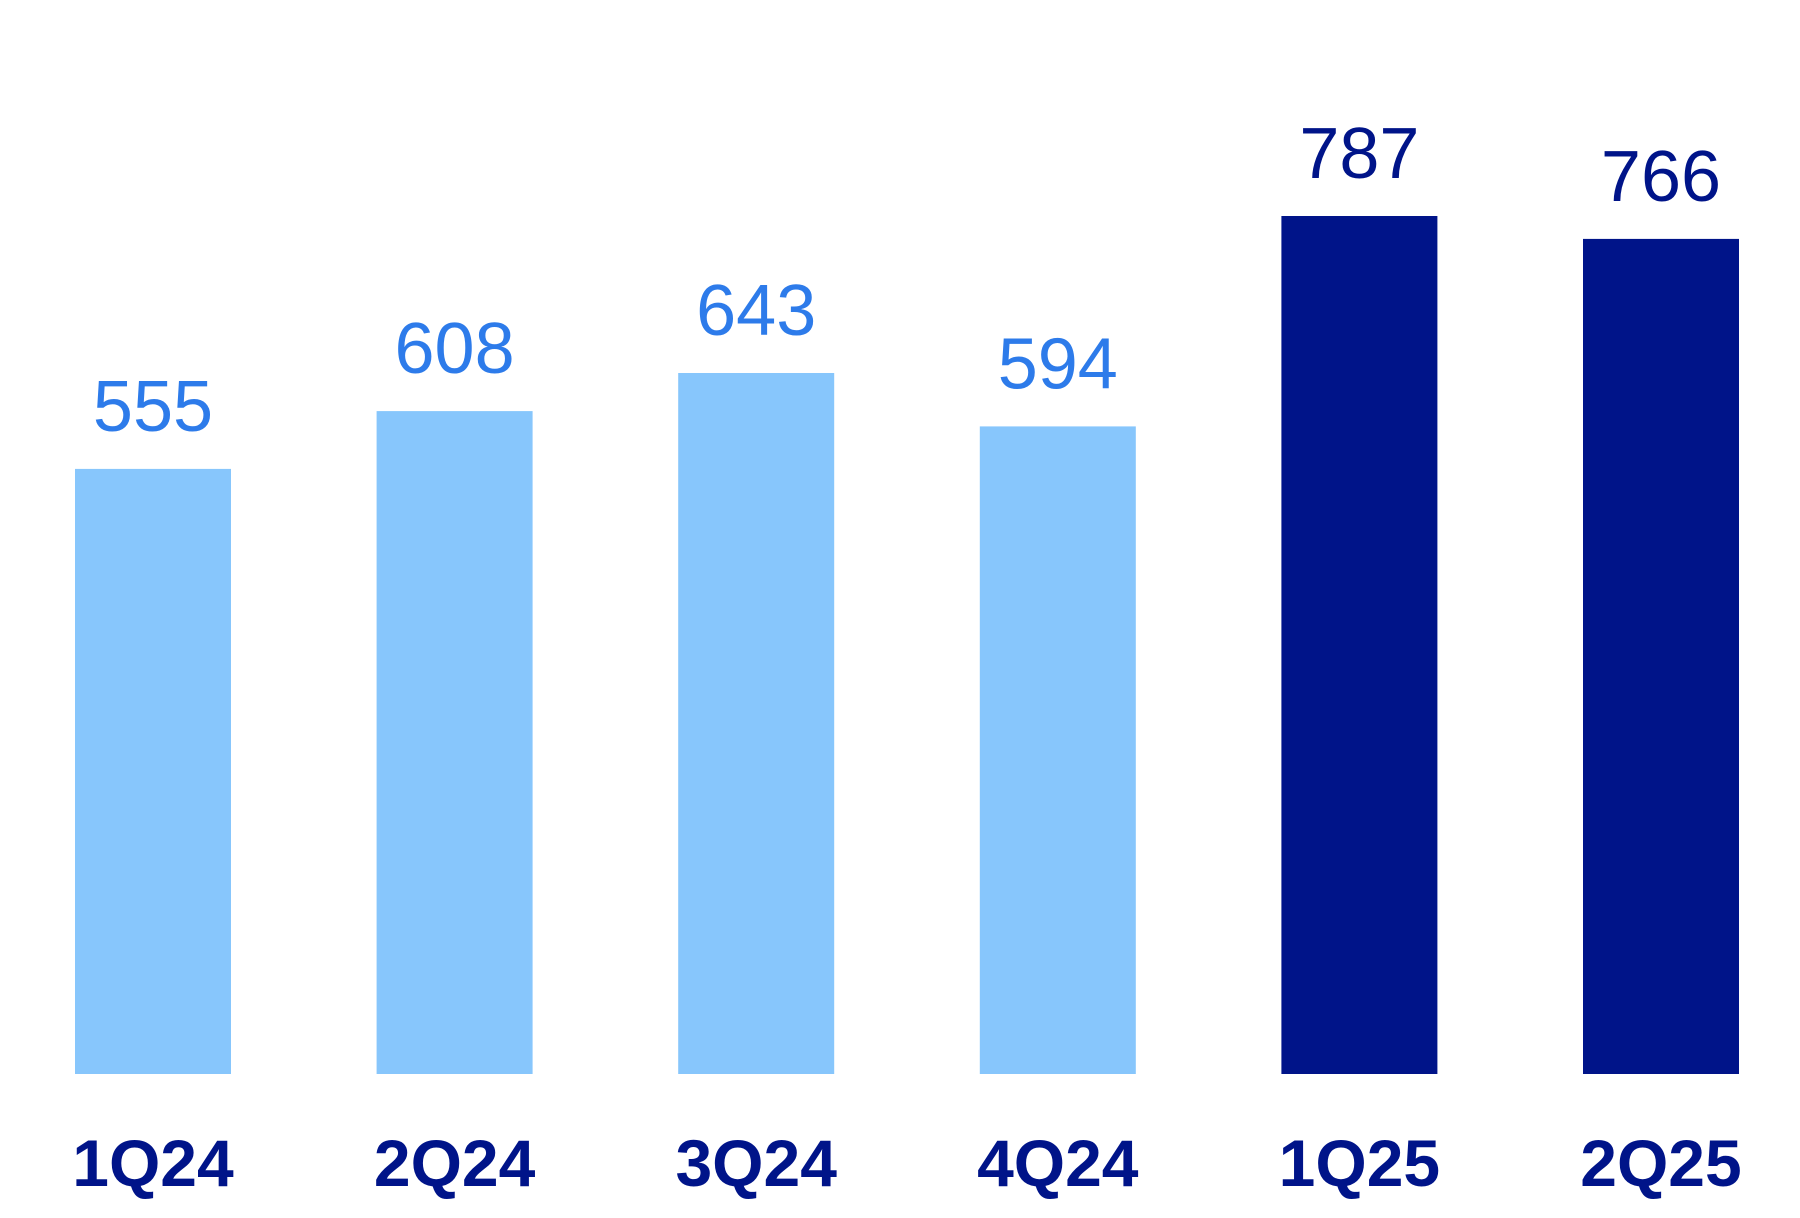 The width and height of the screenshot is (1800, 1218). Describe the element at coordinates (906, 1163) in the screenshot. I see `category-labels-group: 1Q24 2Q24 3Q24 4Q24 1Q25 2Q25` at that location.